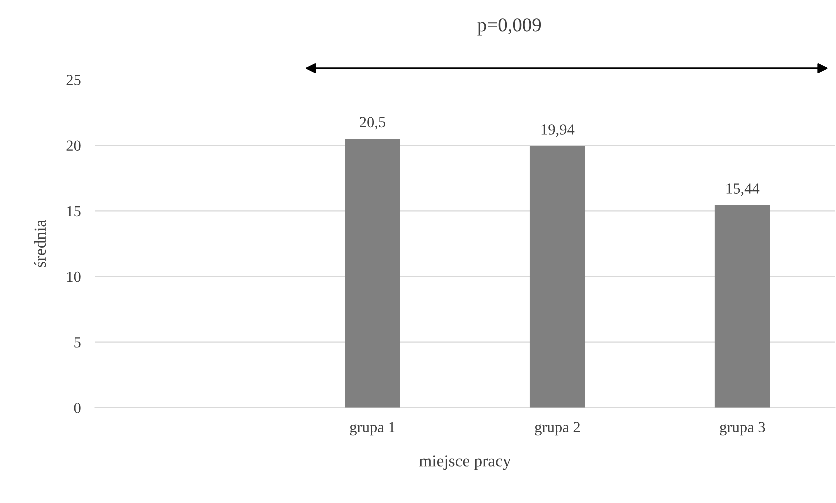 The height and width of the screenshot is (503, 836). What do you see at coordinates (77, 408) in the screenshot?
I see `y-tick-label: 0` at bounding box center [77, 408].